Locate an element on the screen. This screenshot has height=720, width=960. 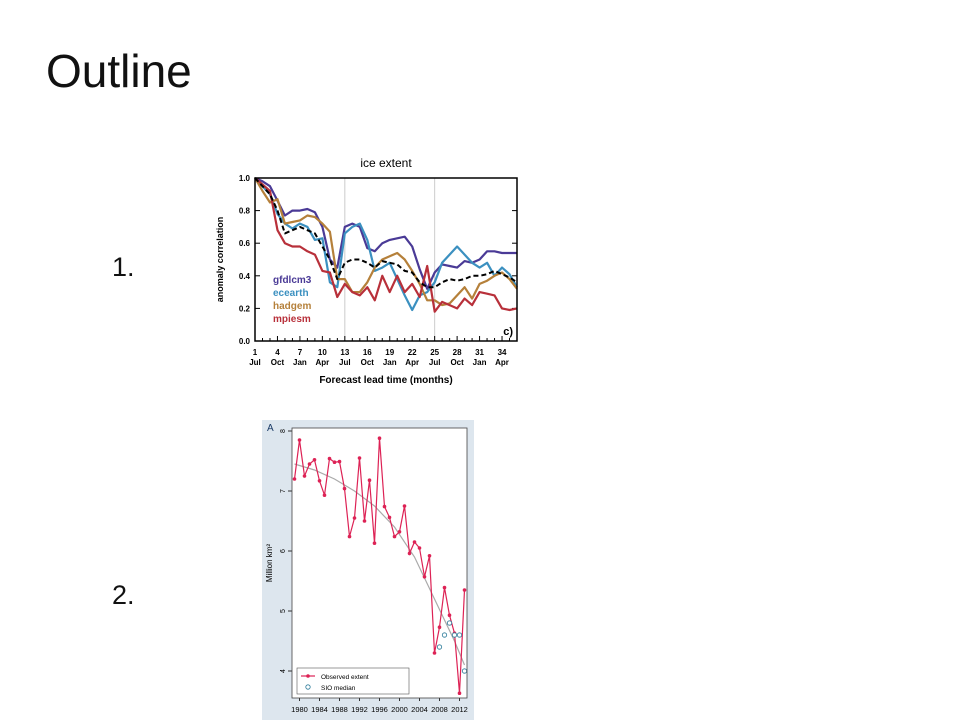
x-tick-label: 2000 is located at coordinates (399, 709).